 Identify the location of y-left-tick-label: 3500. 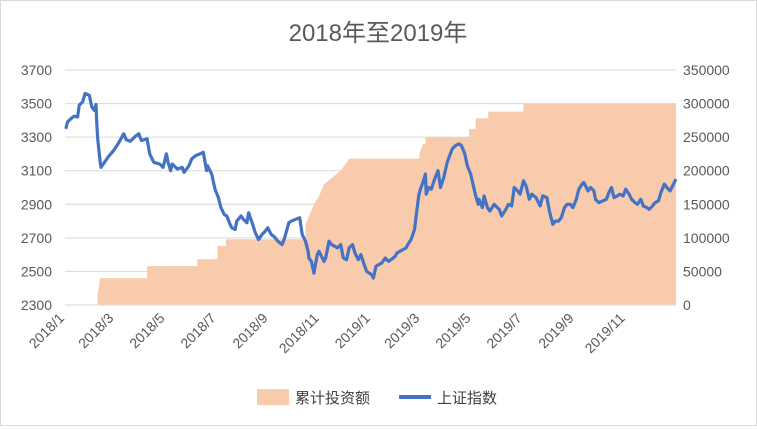
(36, 104).